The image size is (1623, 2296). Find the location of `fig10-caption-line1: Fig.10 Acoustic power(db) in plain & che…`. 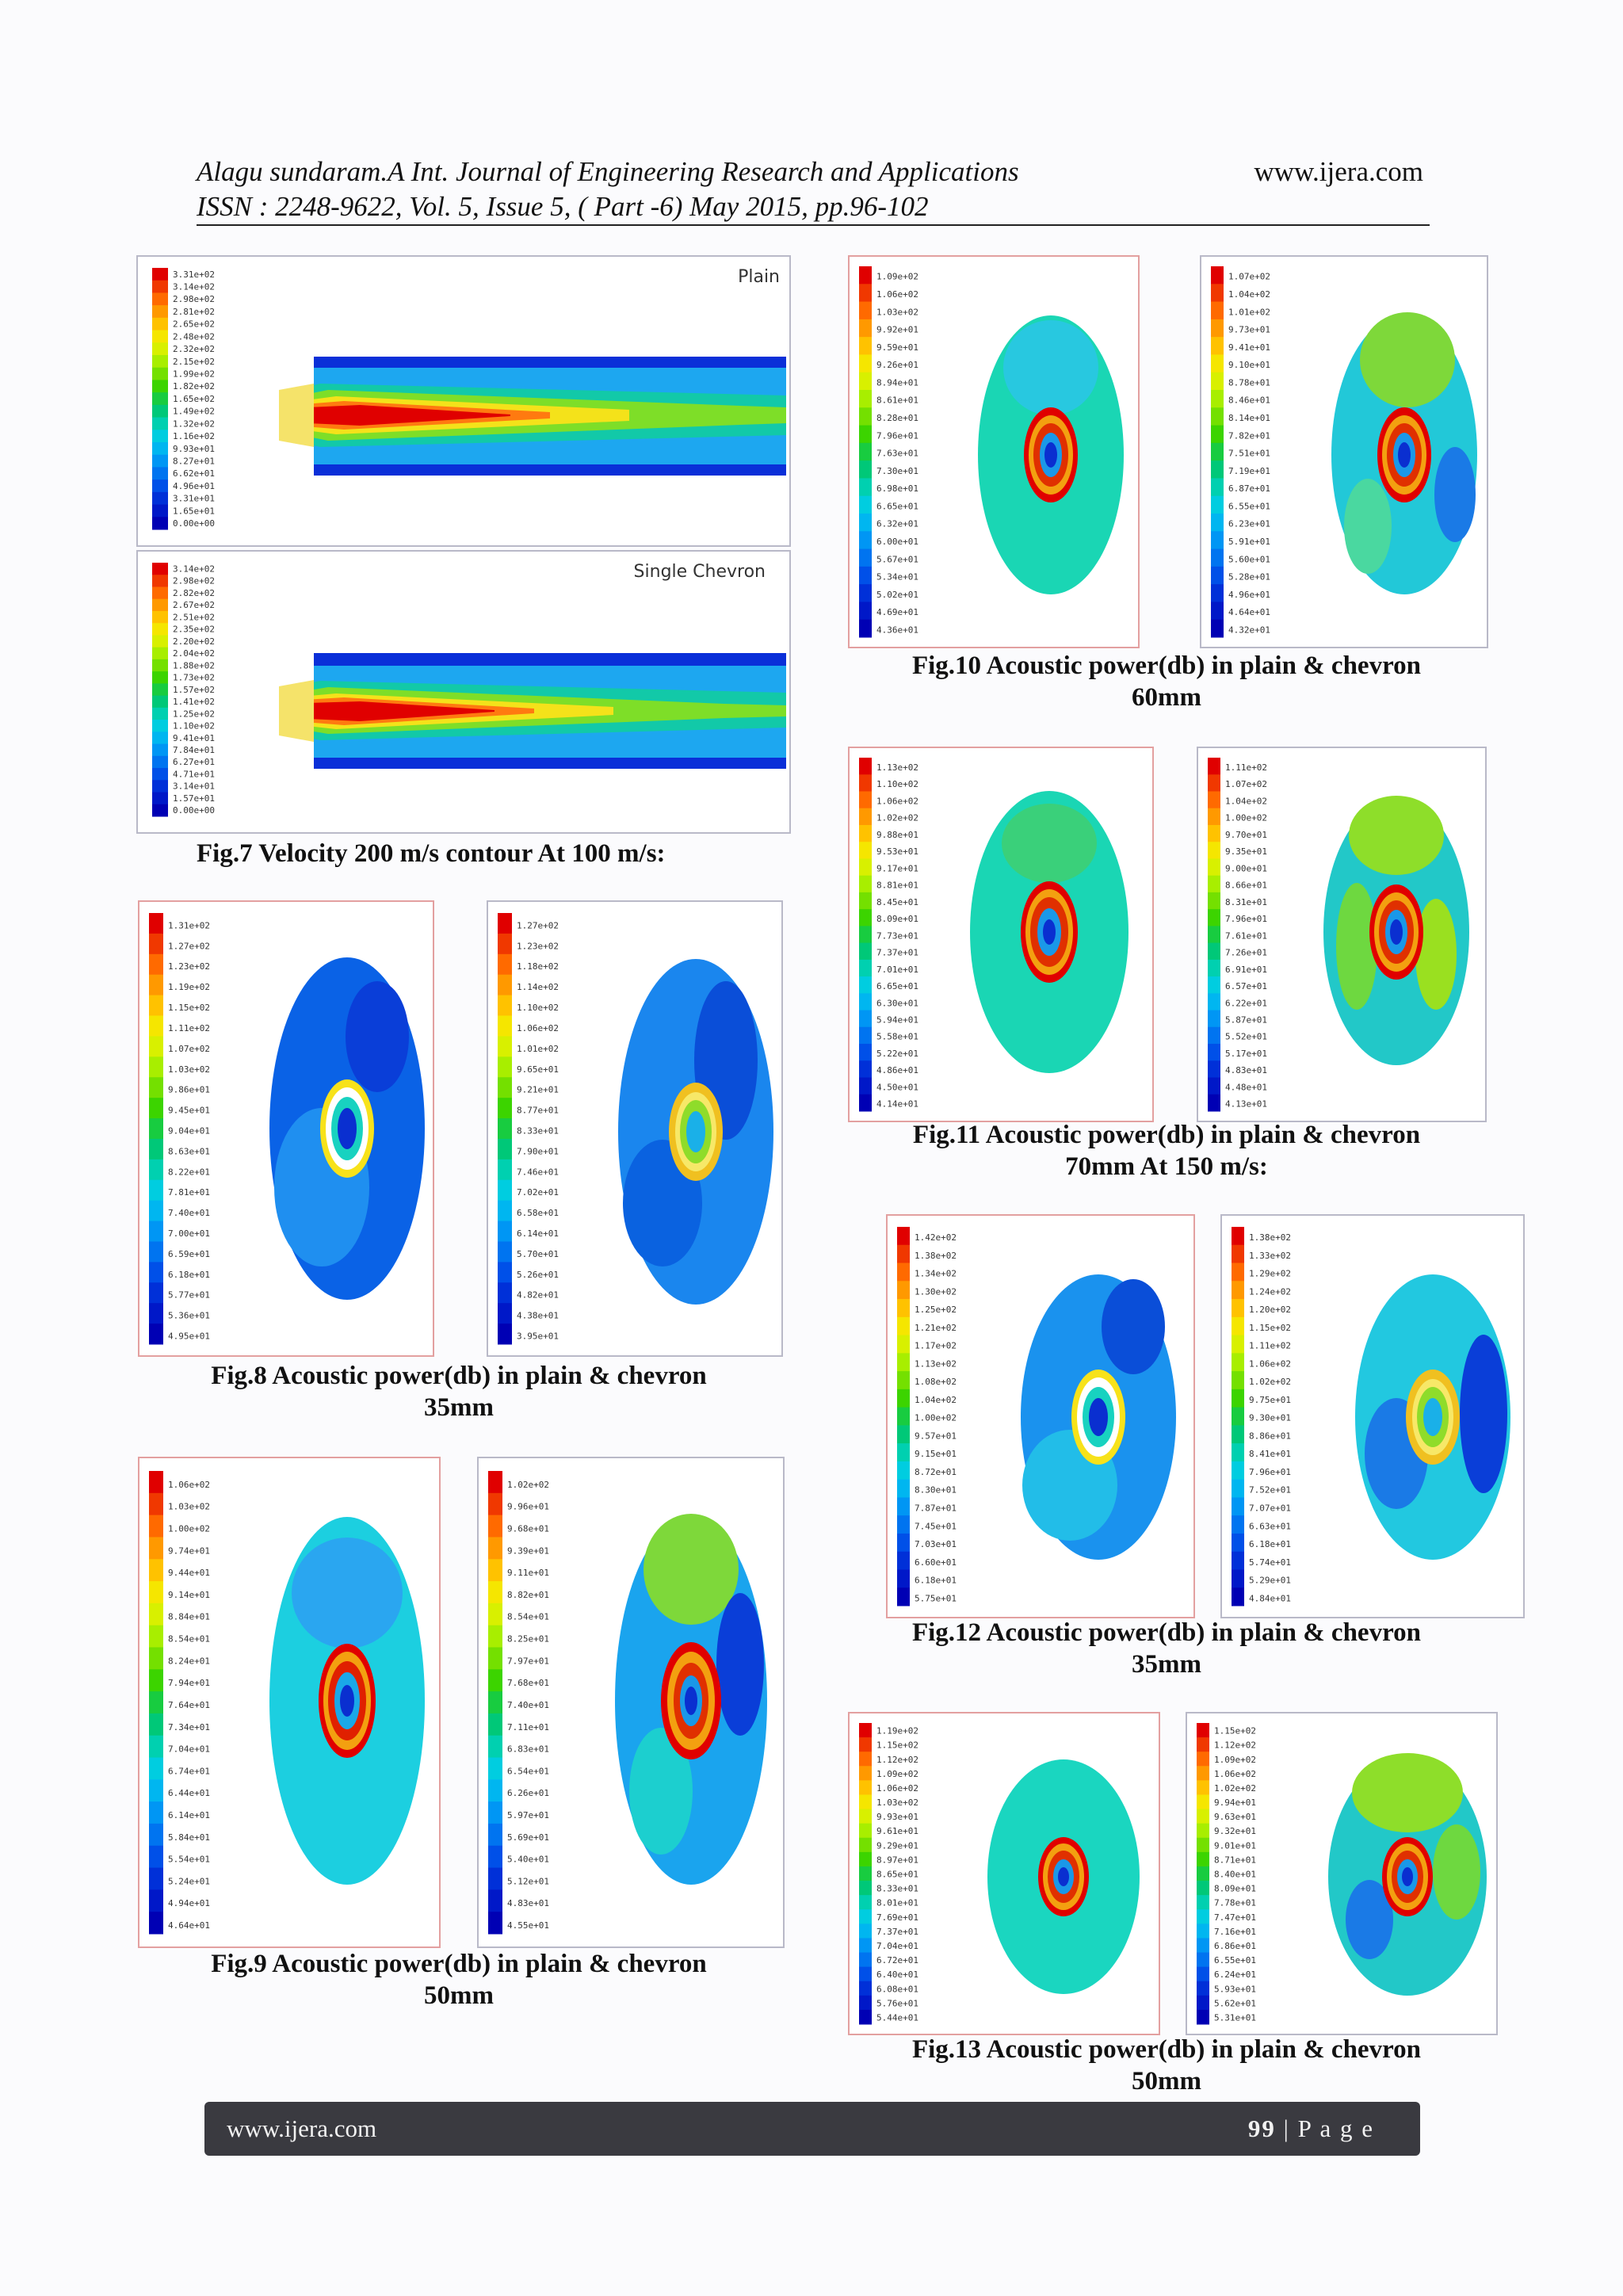

fig10-caption-line1: Fig.10 Acoustic power(db) in plain & che… is located at coordinates (1166, 665).